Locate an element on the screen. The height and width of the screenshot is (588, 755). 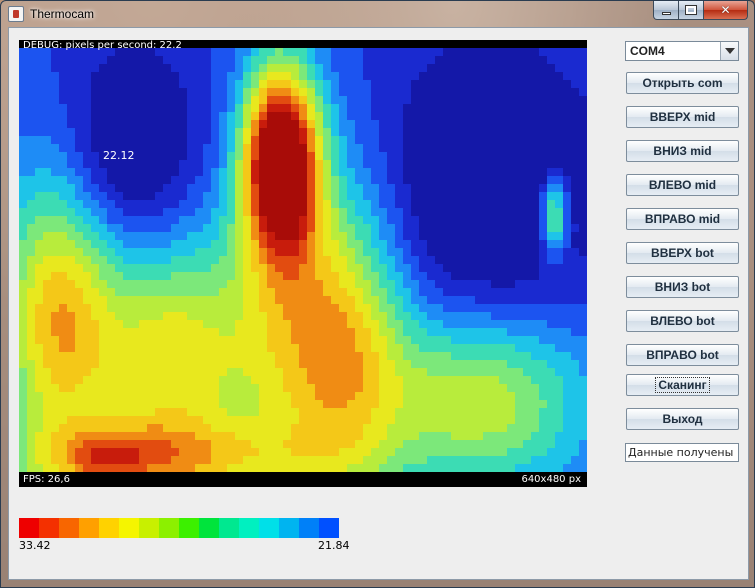
maximize-icon is located at coordinates (691, 10).